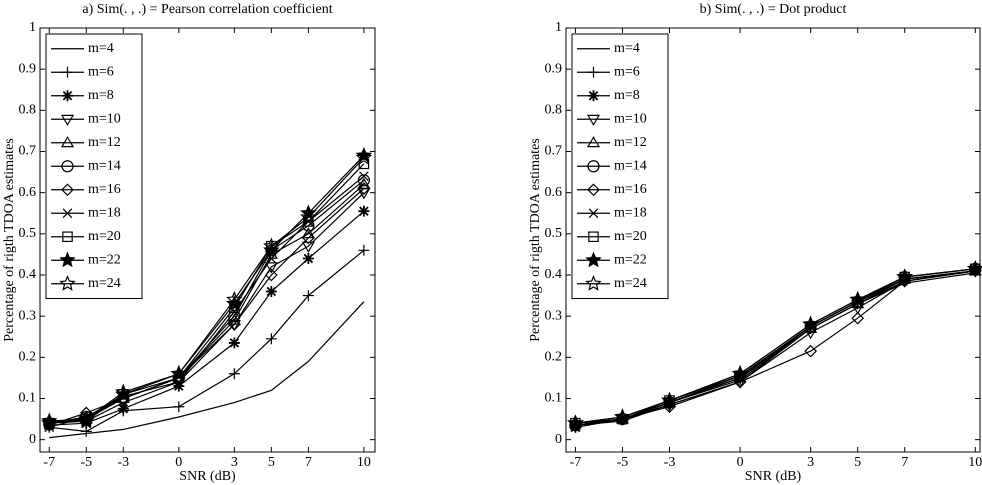  What do you see at coordinates (32, 439) in the screenshot?
I see `y-tick-label: 0` at bounding box center [32, 439].